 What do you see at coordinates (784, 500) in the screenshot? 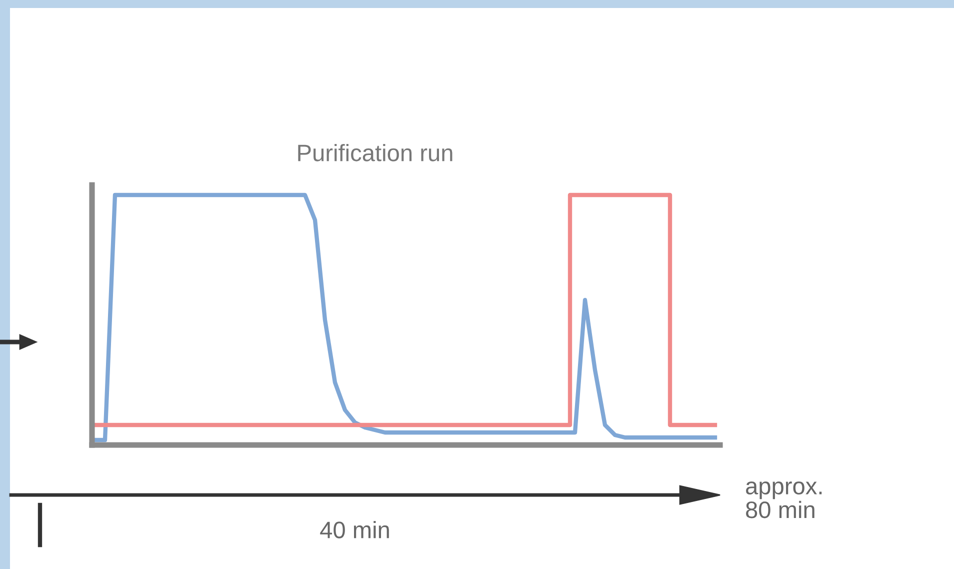
I see `text: approx. 80 min` at bounding box center [784, 500].